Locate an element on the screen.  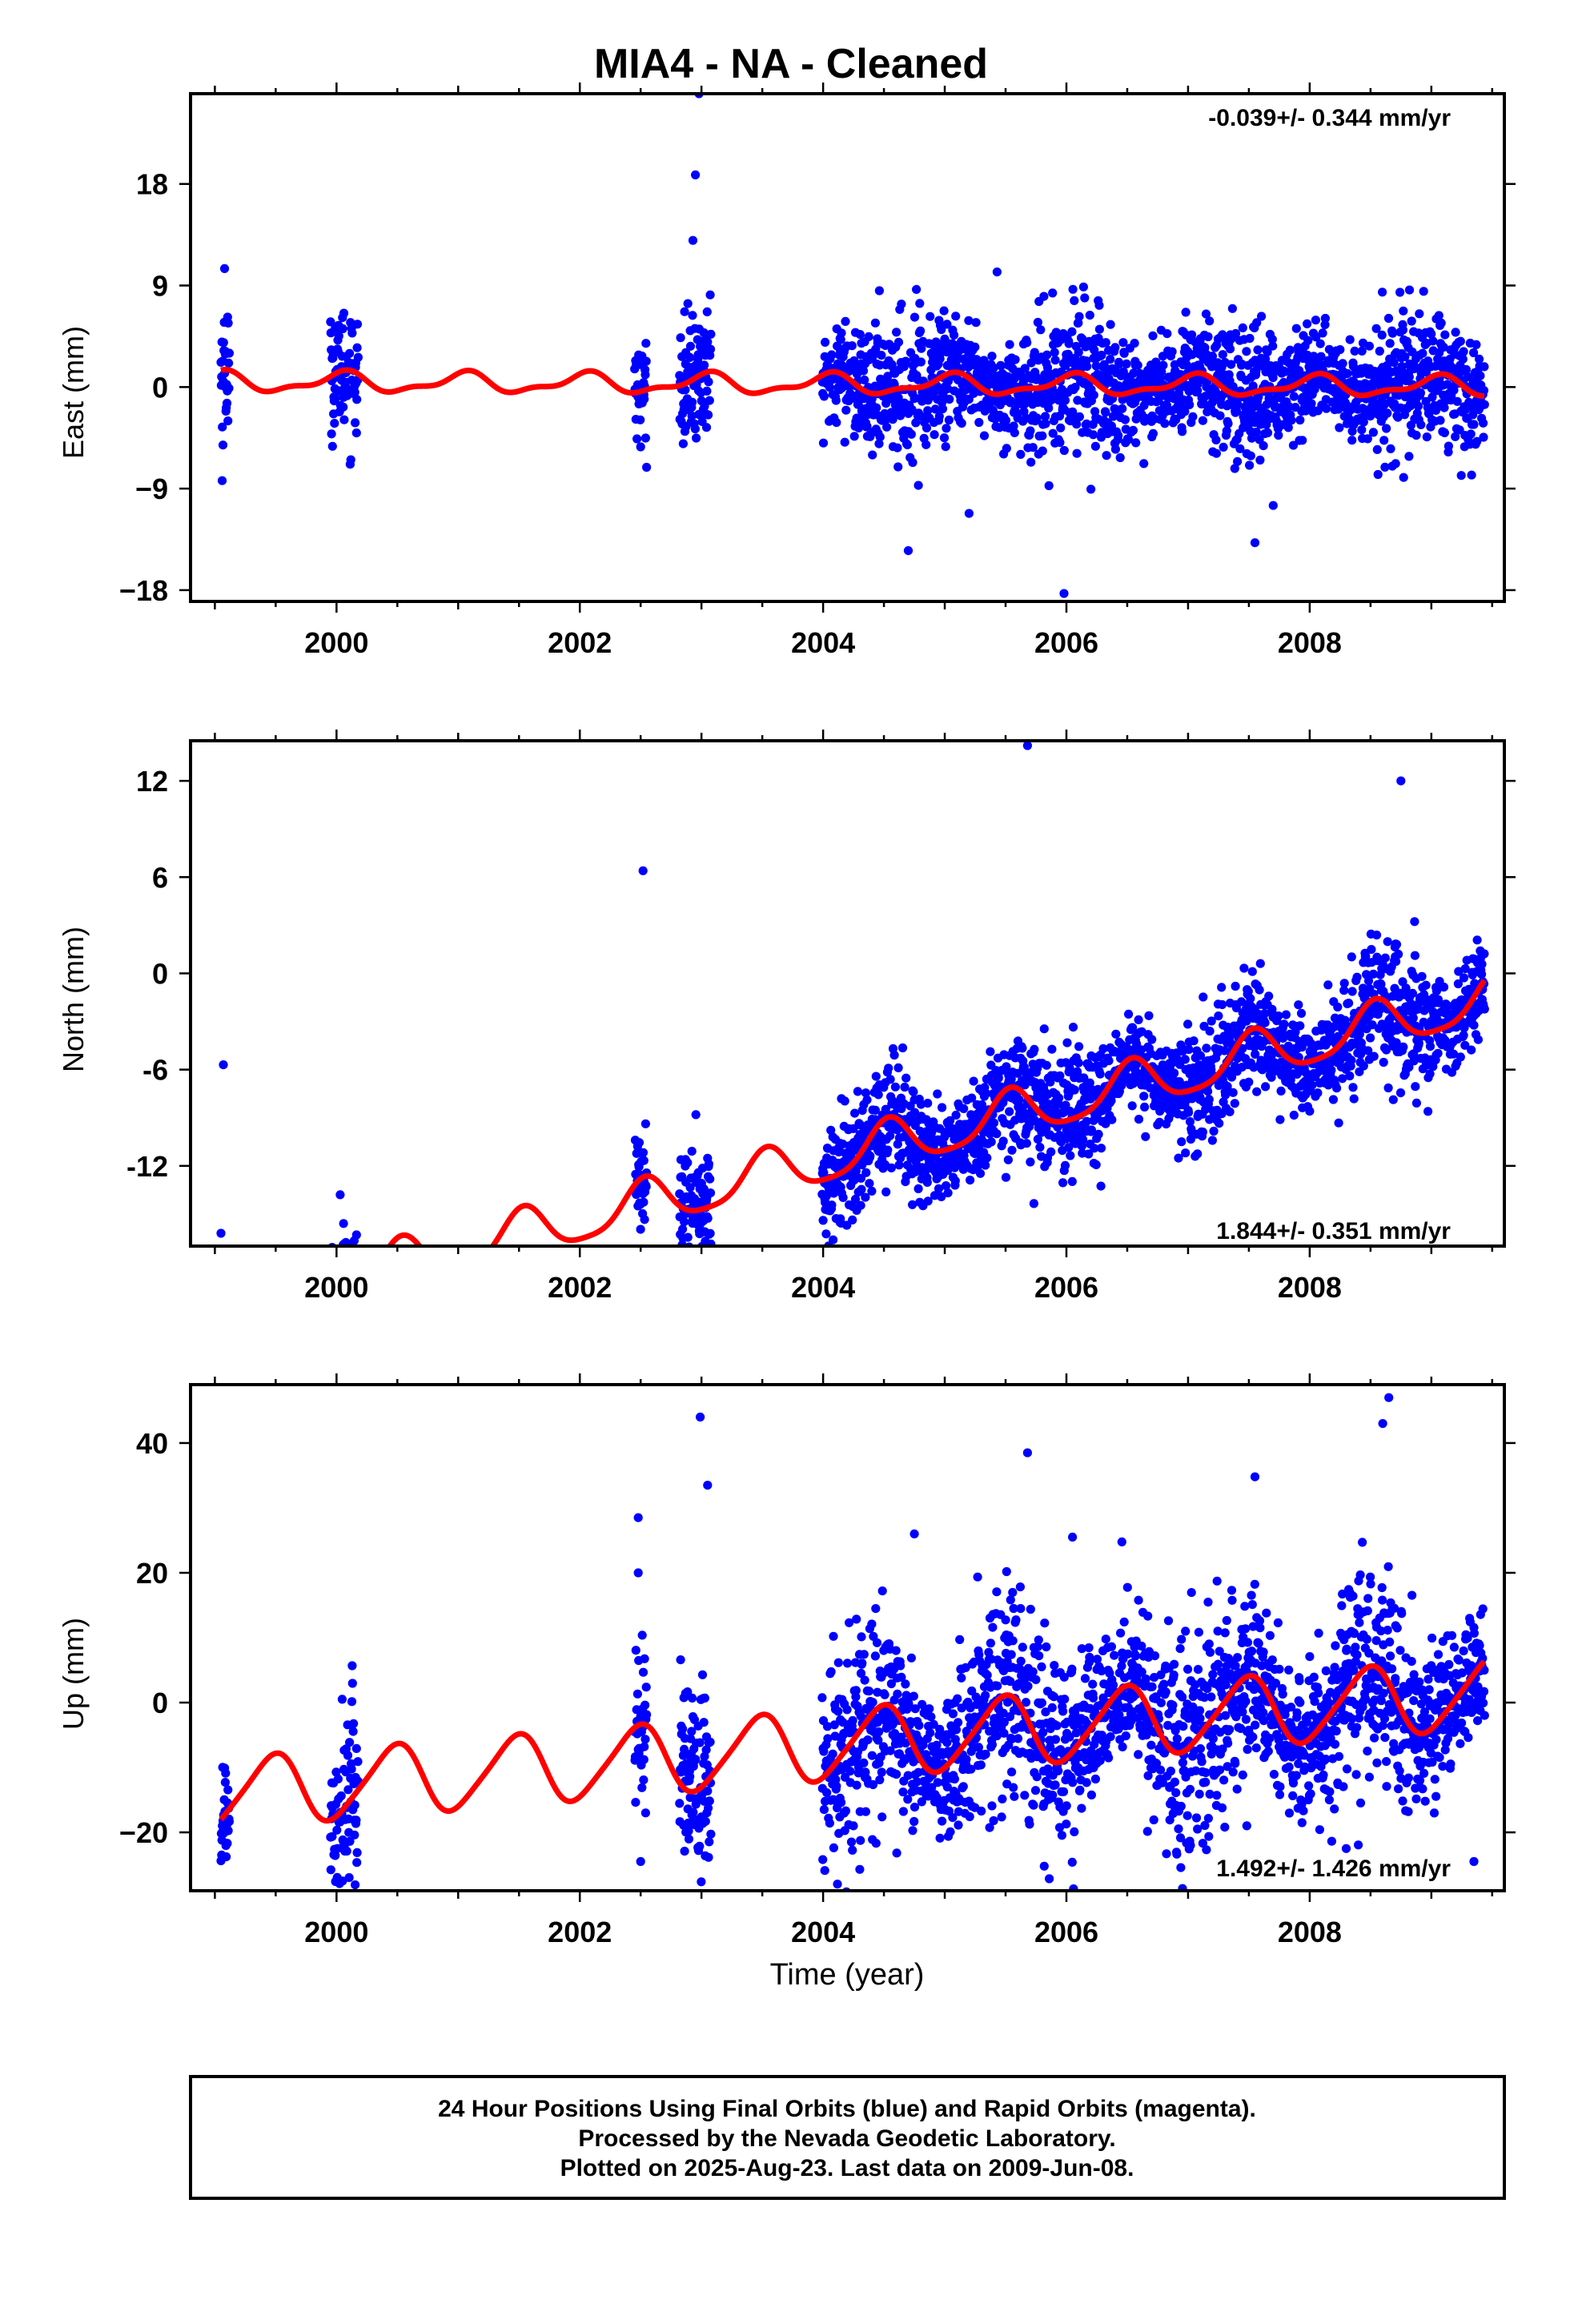
north-ytick-label: 12 is located at coordinates (152, 781).